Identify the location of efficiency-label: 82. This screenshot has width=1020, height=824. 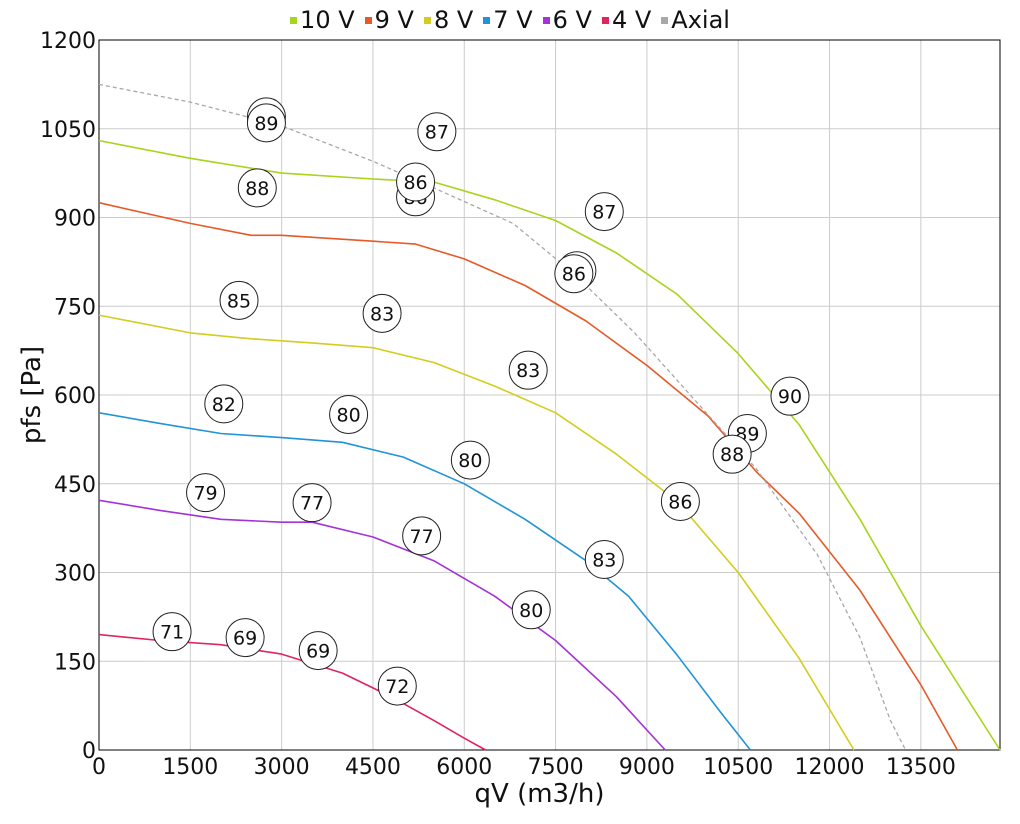
(224, 405).